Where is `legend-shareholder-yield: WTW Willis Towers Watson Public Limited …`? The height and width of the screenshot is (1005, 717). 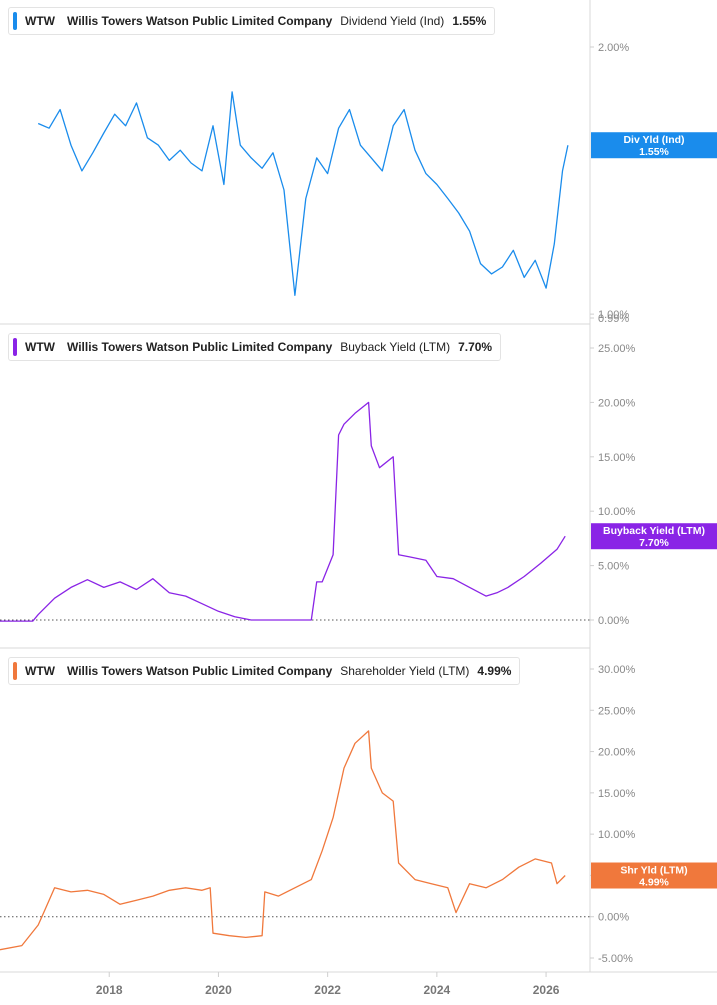
legend-shareholder-yield: WTW Willis Towers Watson Public Limited … is located at coordinates (264, 671).